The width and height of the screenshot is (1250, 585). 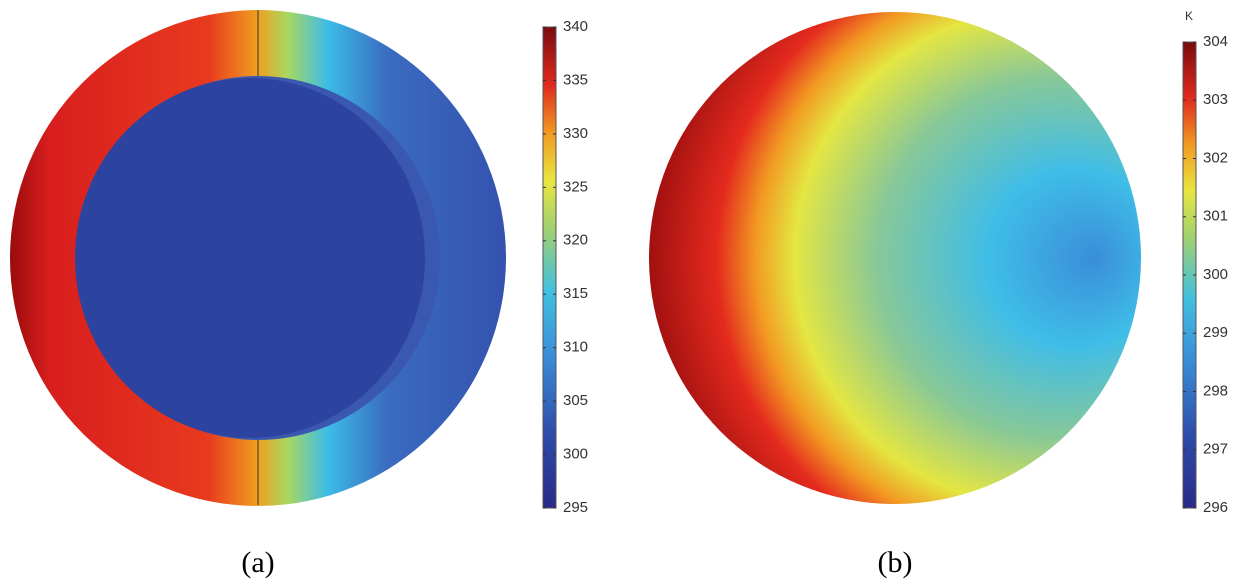 I want to click on colorbar-tick-label: 301, so click(x=1215, y=216).